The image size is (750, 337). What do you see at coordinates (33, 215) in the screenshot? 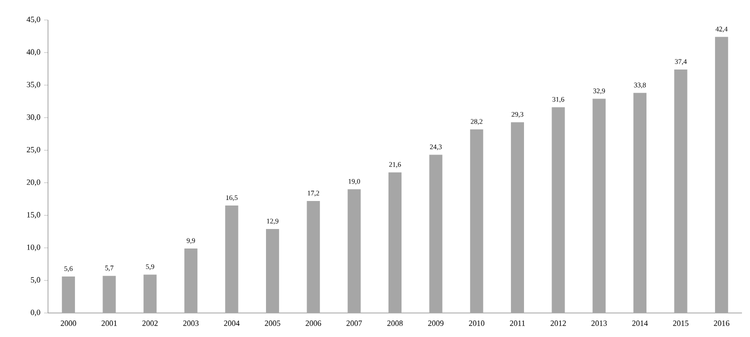
I see `y-tick-label: 15,0` at bounding box center [33, 215].